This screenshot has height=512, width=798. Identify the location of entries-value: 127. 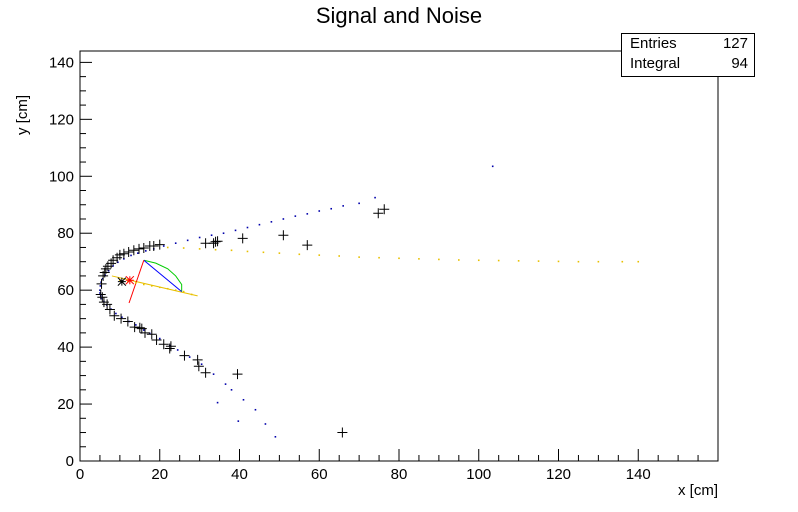
(735, 43).